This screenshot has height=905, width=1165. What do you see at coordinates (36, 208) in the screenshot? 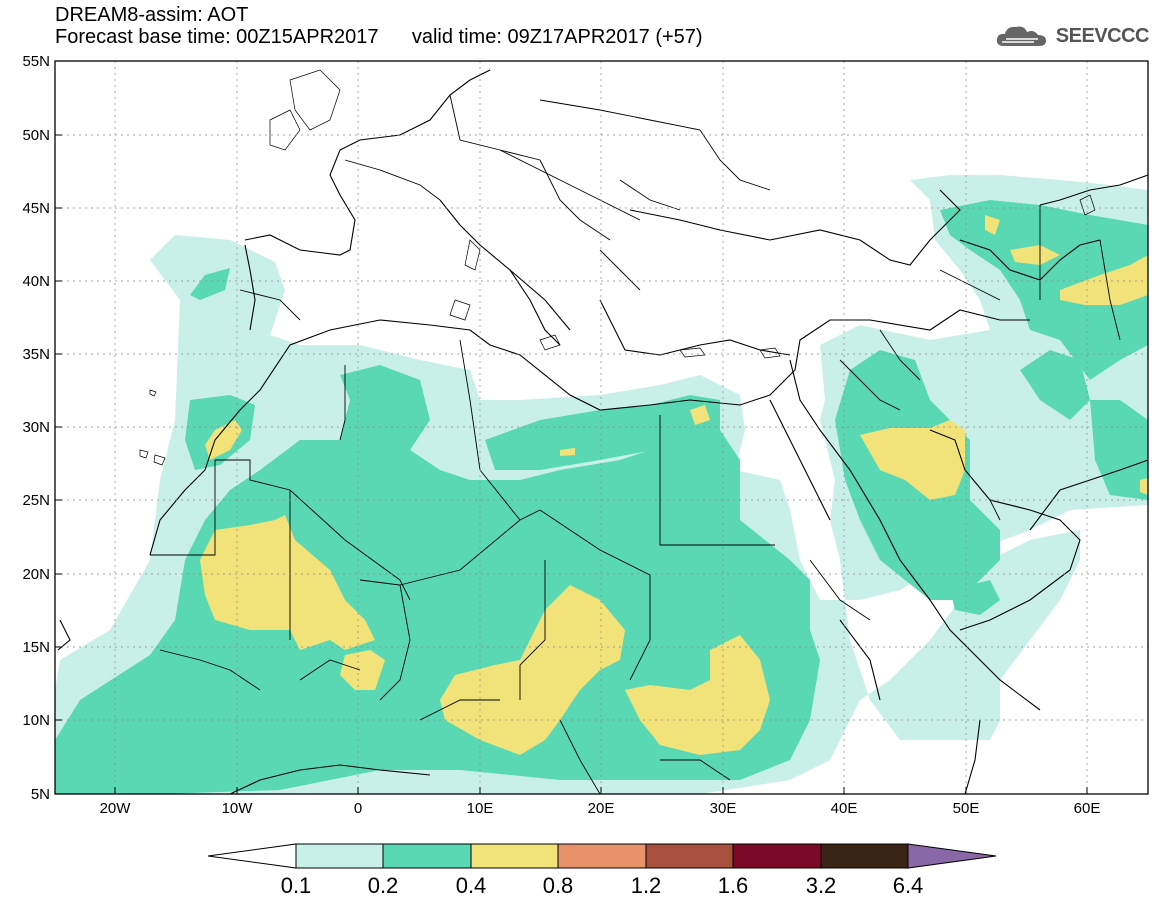
I see `lat-tick-label: 45N` at bounding box center [36, 208].